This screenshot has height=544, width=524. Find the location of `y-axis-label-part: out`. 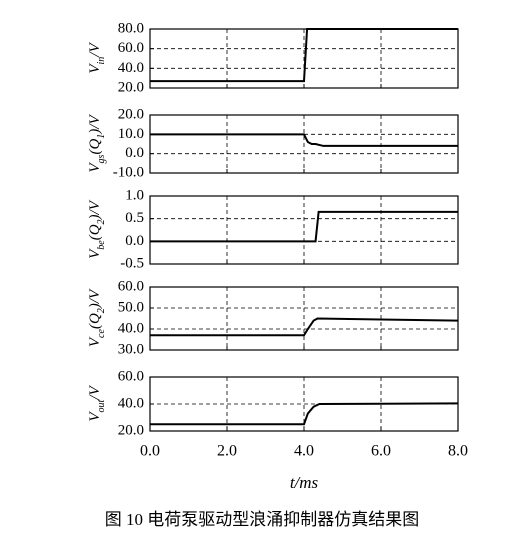

y-axis-label-part: out is located at coordinates (101, 405).